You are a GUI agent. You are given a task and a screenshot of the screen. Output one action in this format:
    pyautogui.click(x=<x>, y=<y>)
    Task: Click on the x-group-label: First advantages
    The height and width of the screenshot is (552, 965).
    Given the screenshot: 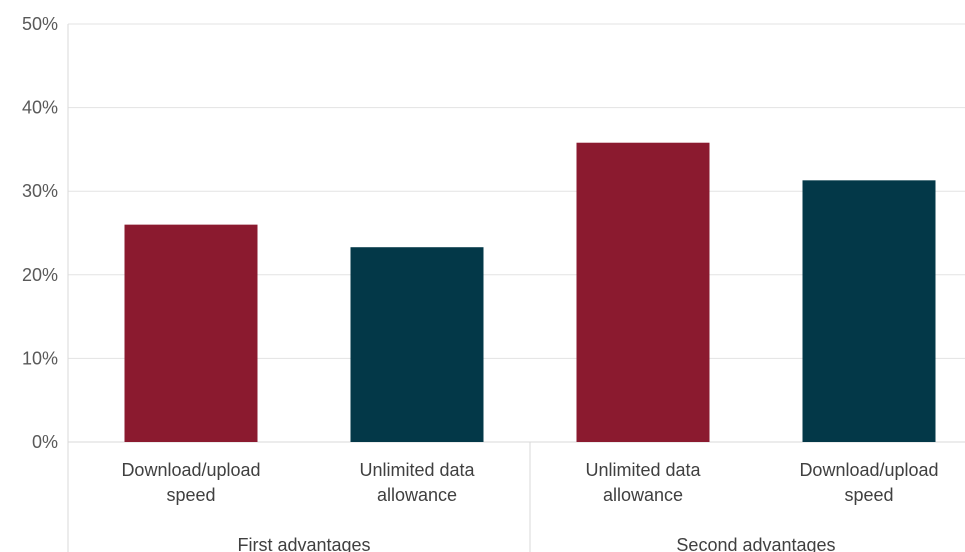 What is the action you would take?
    pyautogui.click(x=303, y=543)
    